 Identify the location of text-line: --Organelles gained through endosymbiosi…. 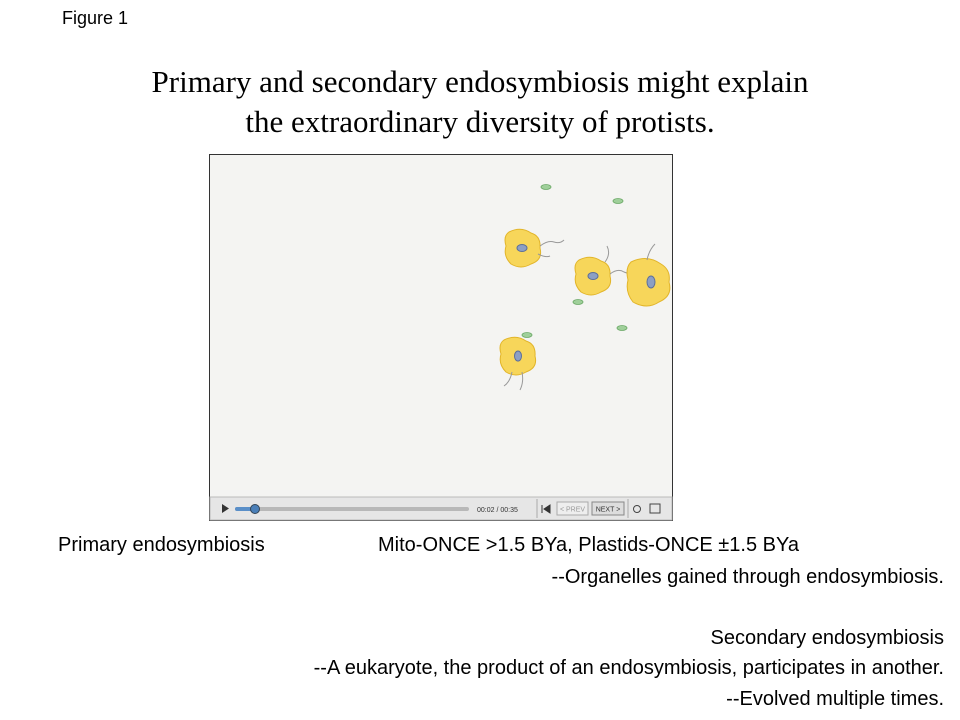
(747, 577).